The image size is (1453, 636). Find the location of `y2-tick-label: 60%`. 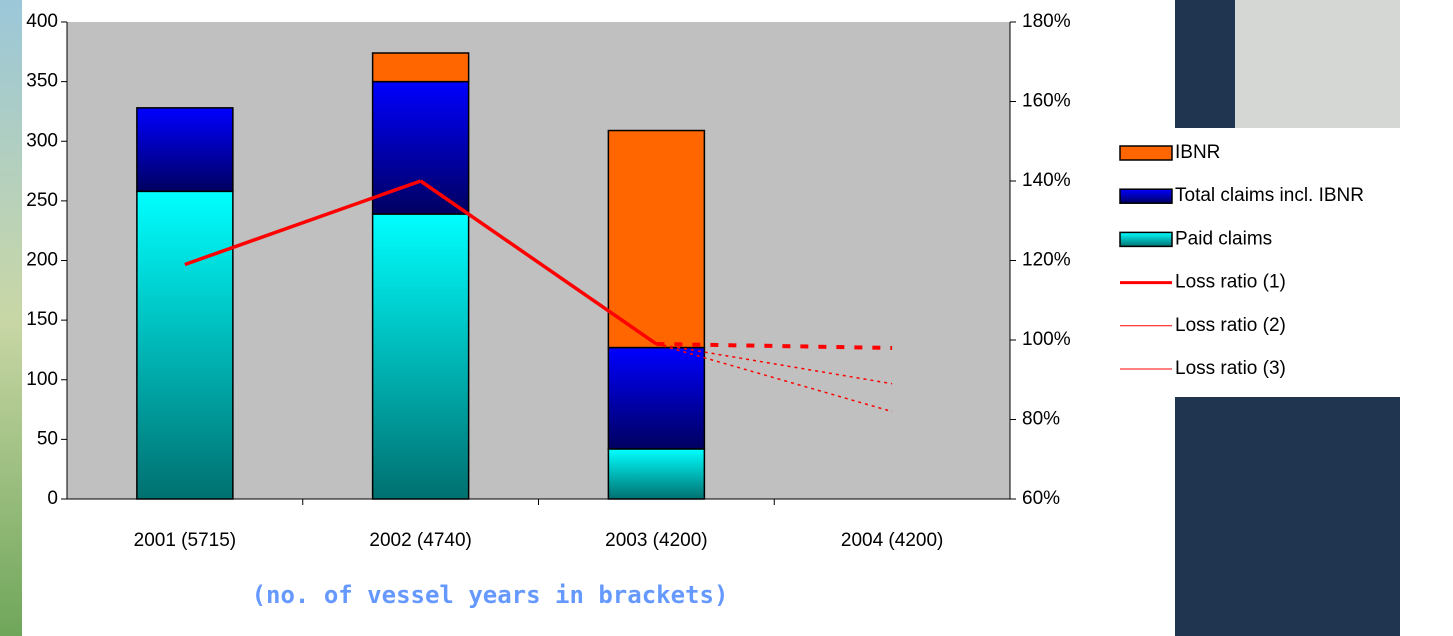

y2-tick-label: 60% is located at coordinates (1041, 498).